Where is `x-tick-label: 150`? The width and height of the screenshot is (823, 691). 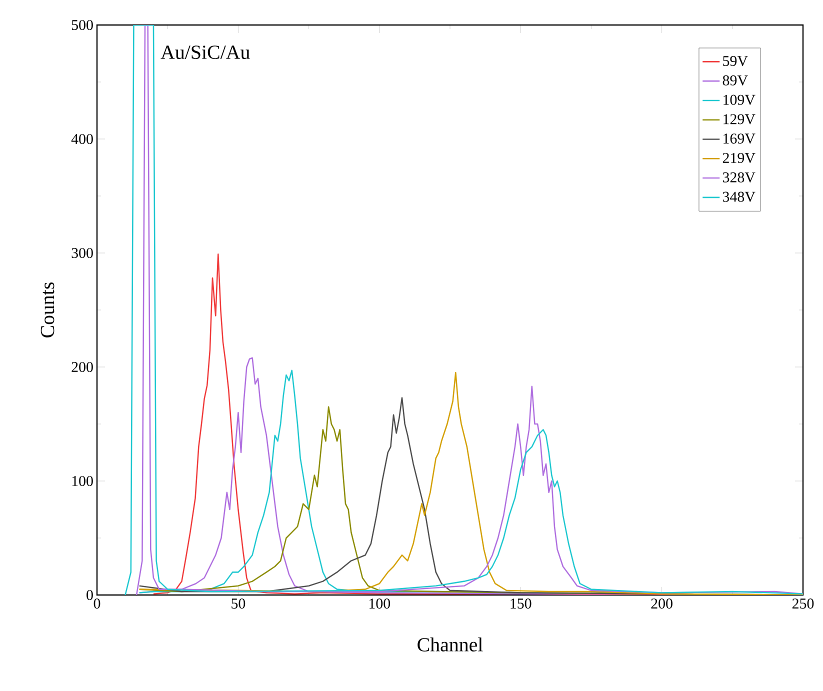
x-tick-label: 150 is located at coordinates (521, 603).